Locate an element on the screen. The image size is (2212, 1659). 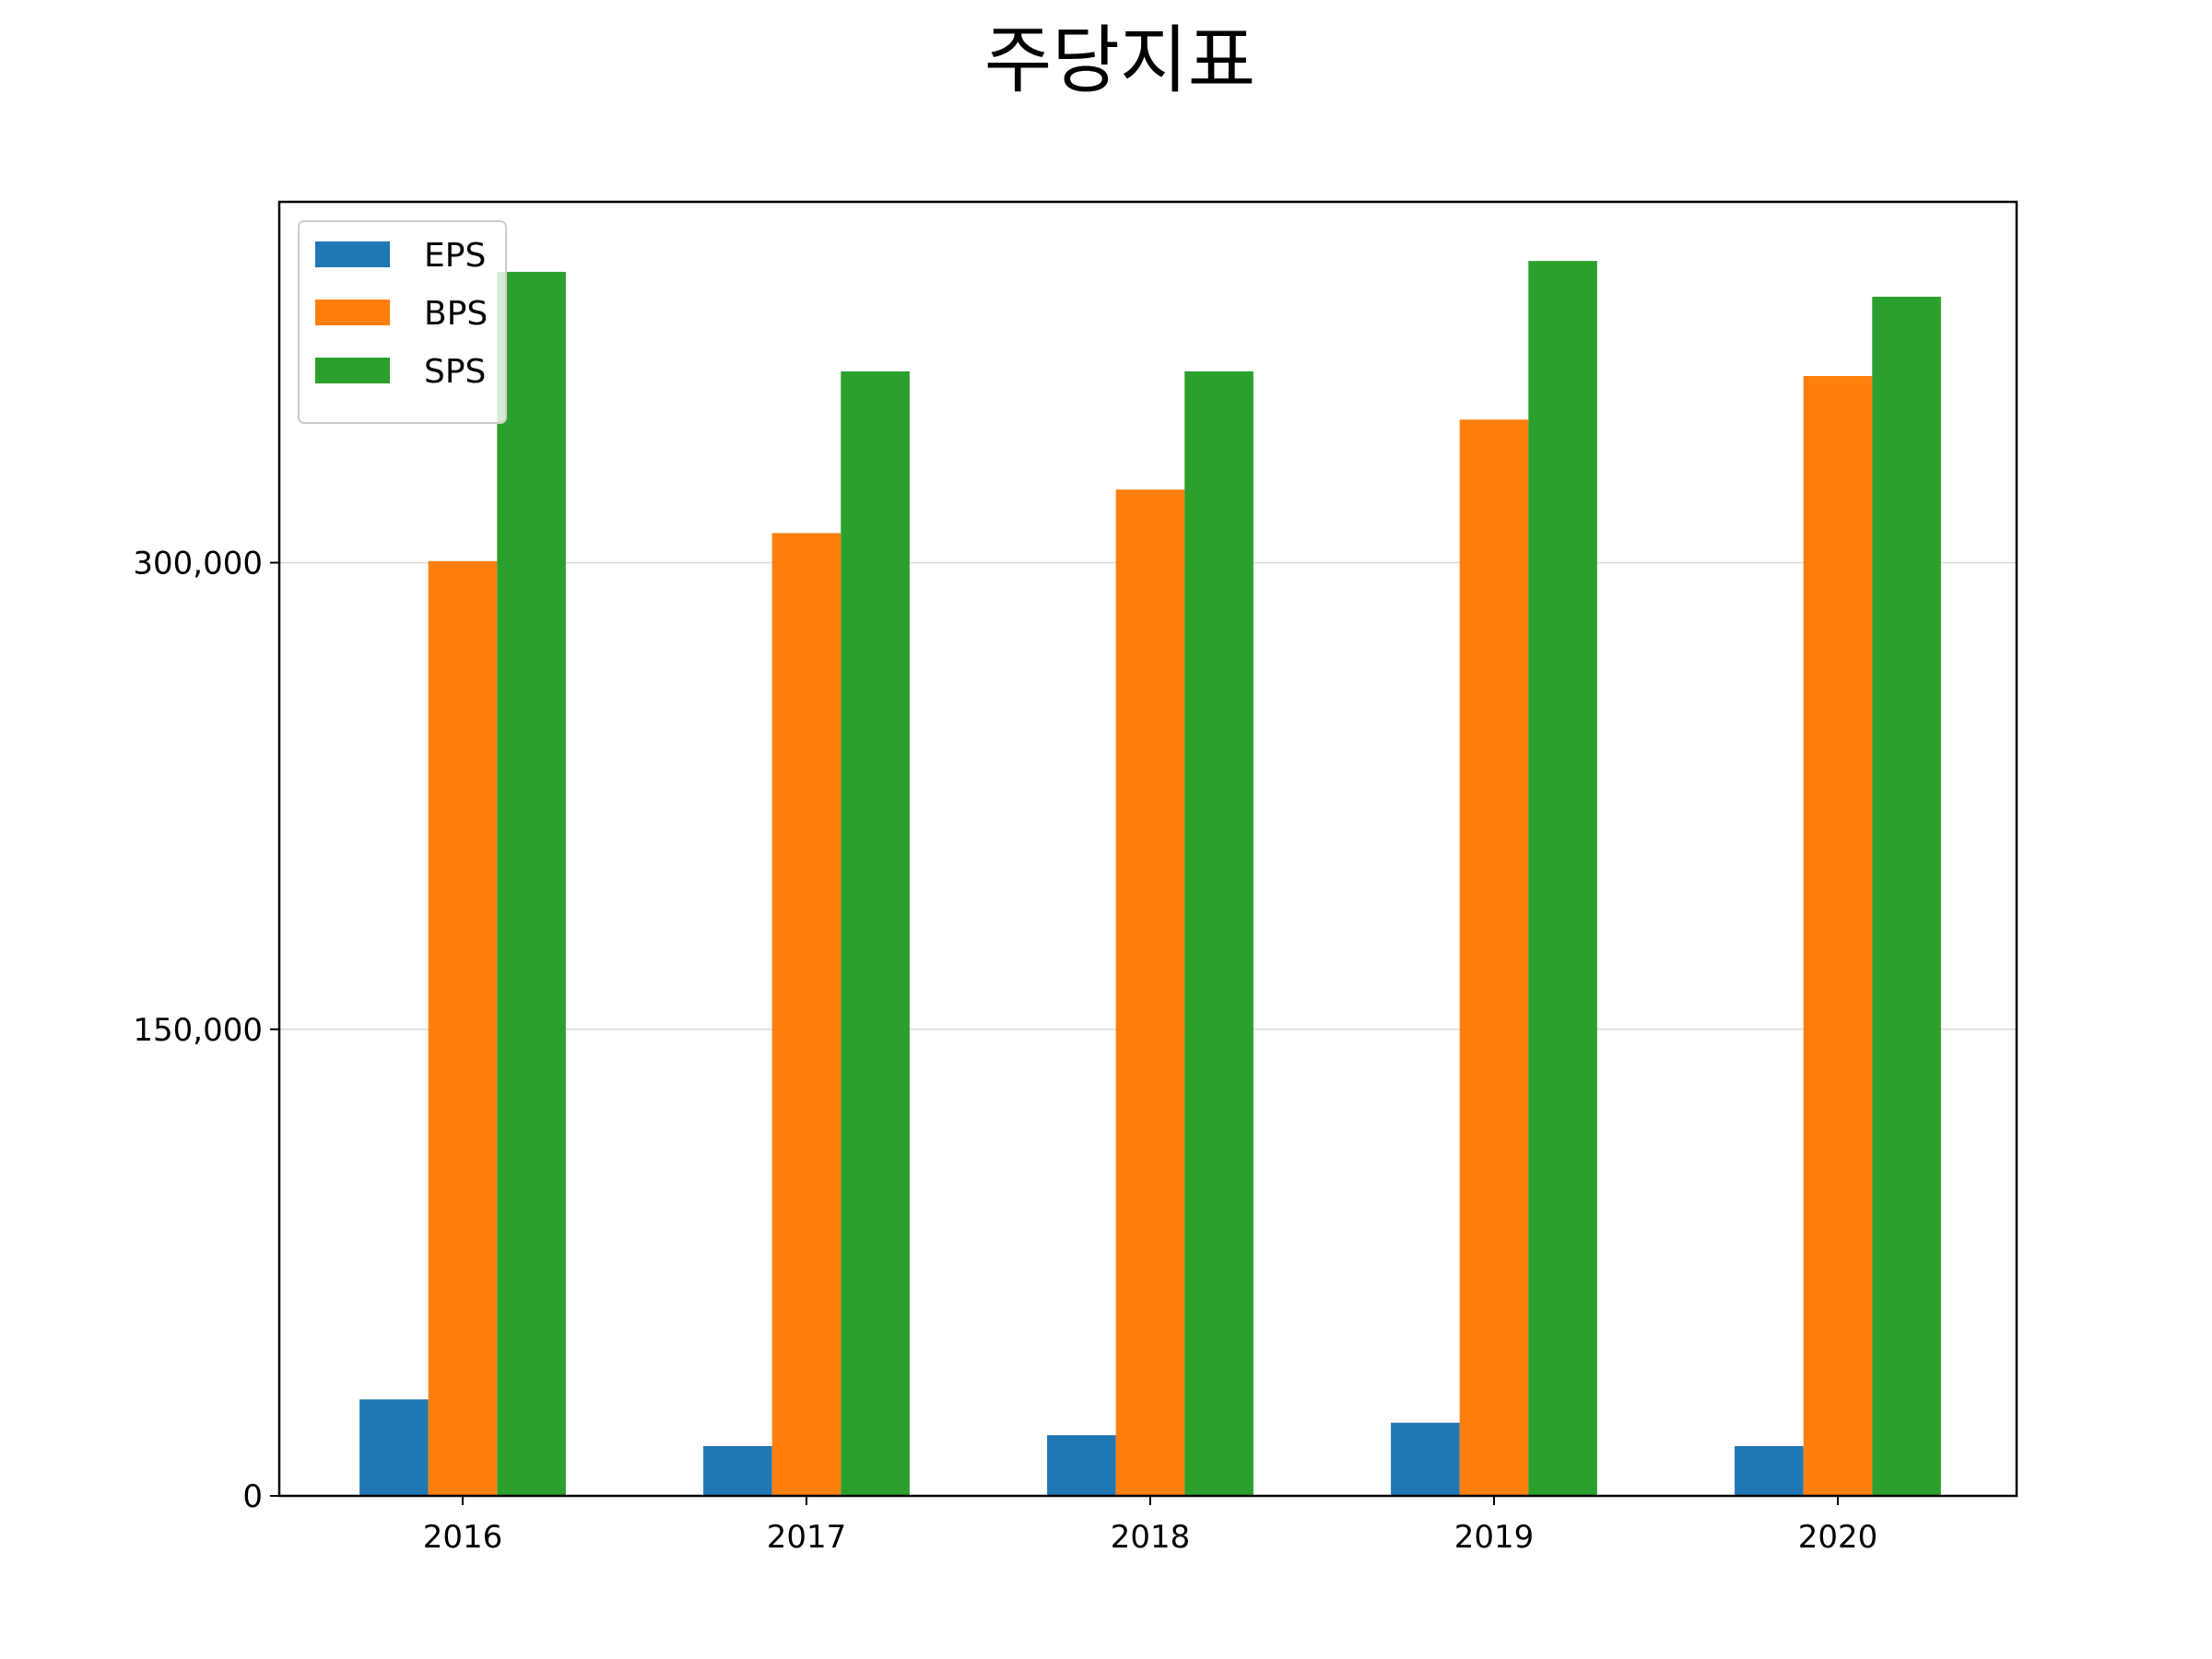
bar-eps-2017 is located at coordinates (737, 1471).